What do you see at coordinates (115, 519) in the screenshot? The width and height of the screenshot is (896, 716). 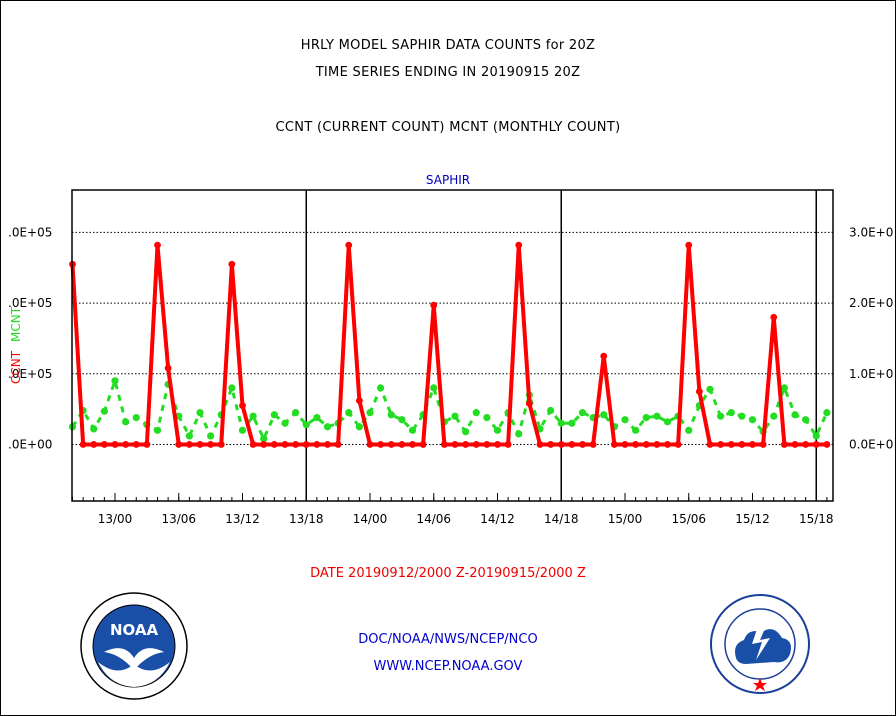 I see `x-tick-label: 13/00` at bounding box center [115, 519].